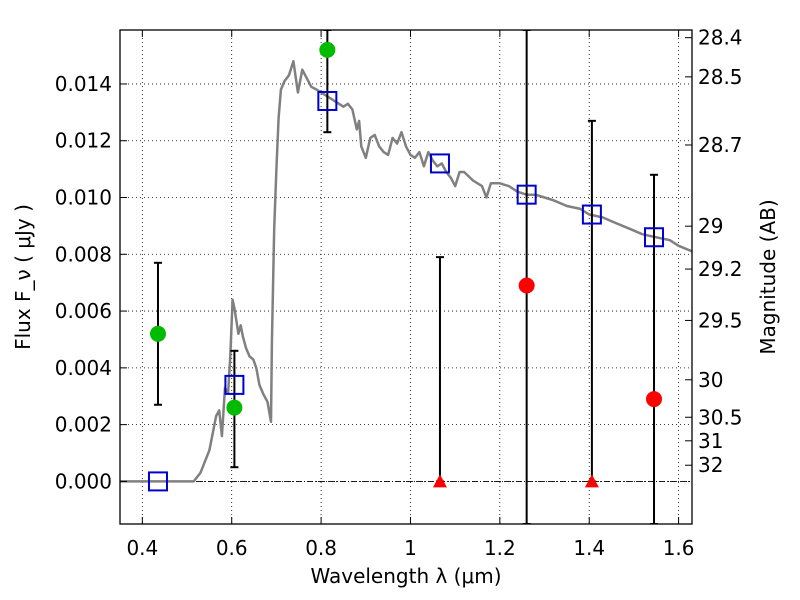 This screenshot has width=800, height=600. I want to click on x-tick-label: 0.4, so click(142, 548).